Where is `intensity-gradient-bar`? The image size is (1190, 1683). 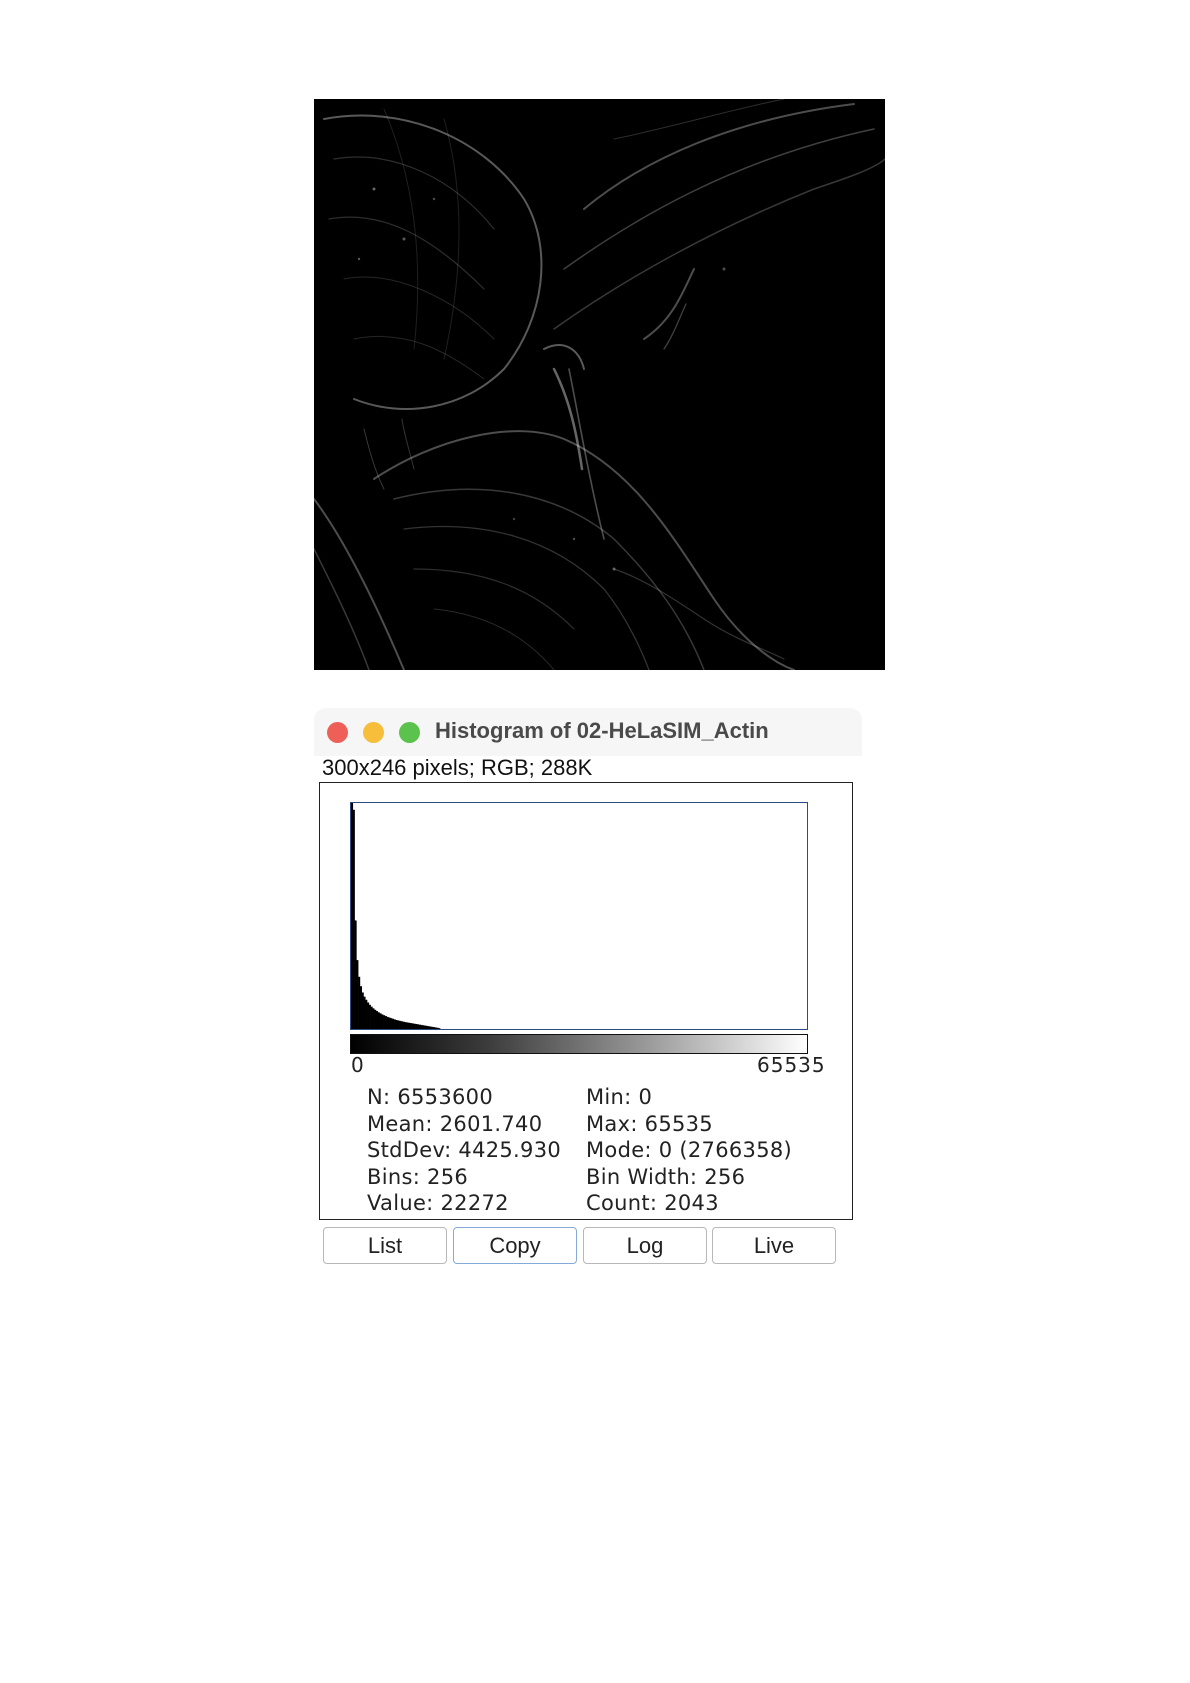 intensity-gradient-bar is located at coordinates (579, 1044).